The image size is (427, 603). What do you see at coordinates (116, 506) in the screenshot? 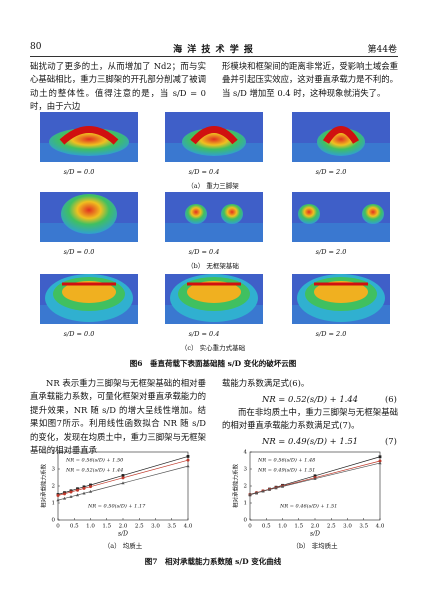
I see `fit-equation: NR = 0.50(s/D) + 1.17` at bounding box center [116, 506].